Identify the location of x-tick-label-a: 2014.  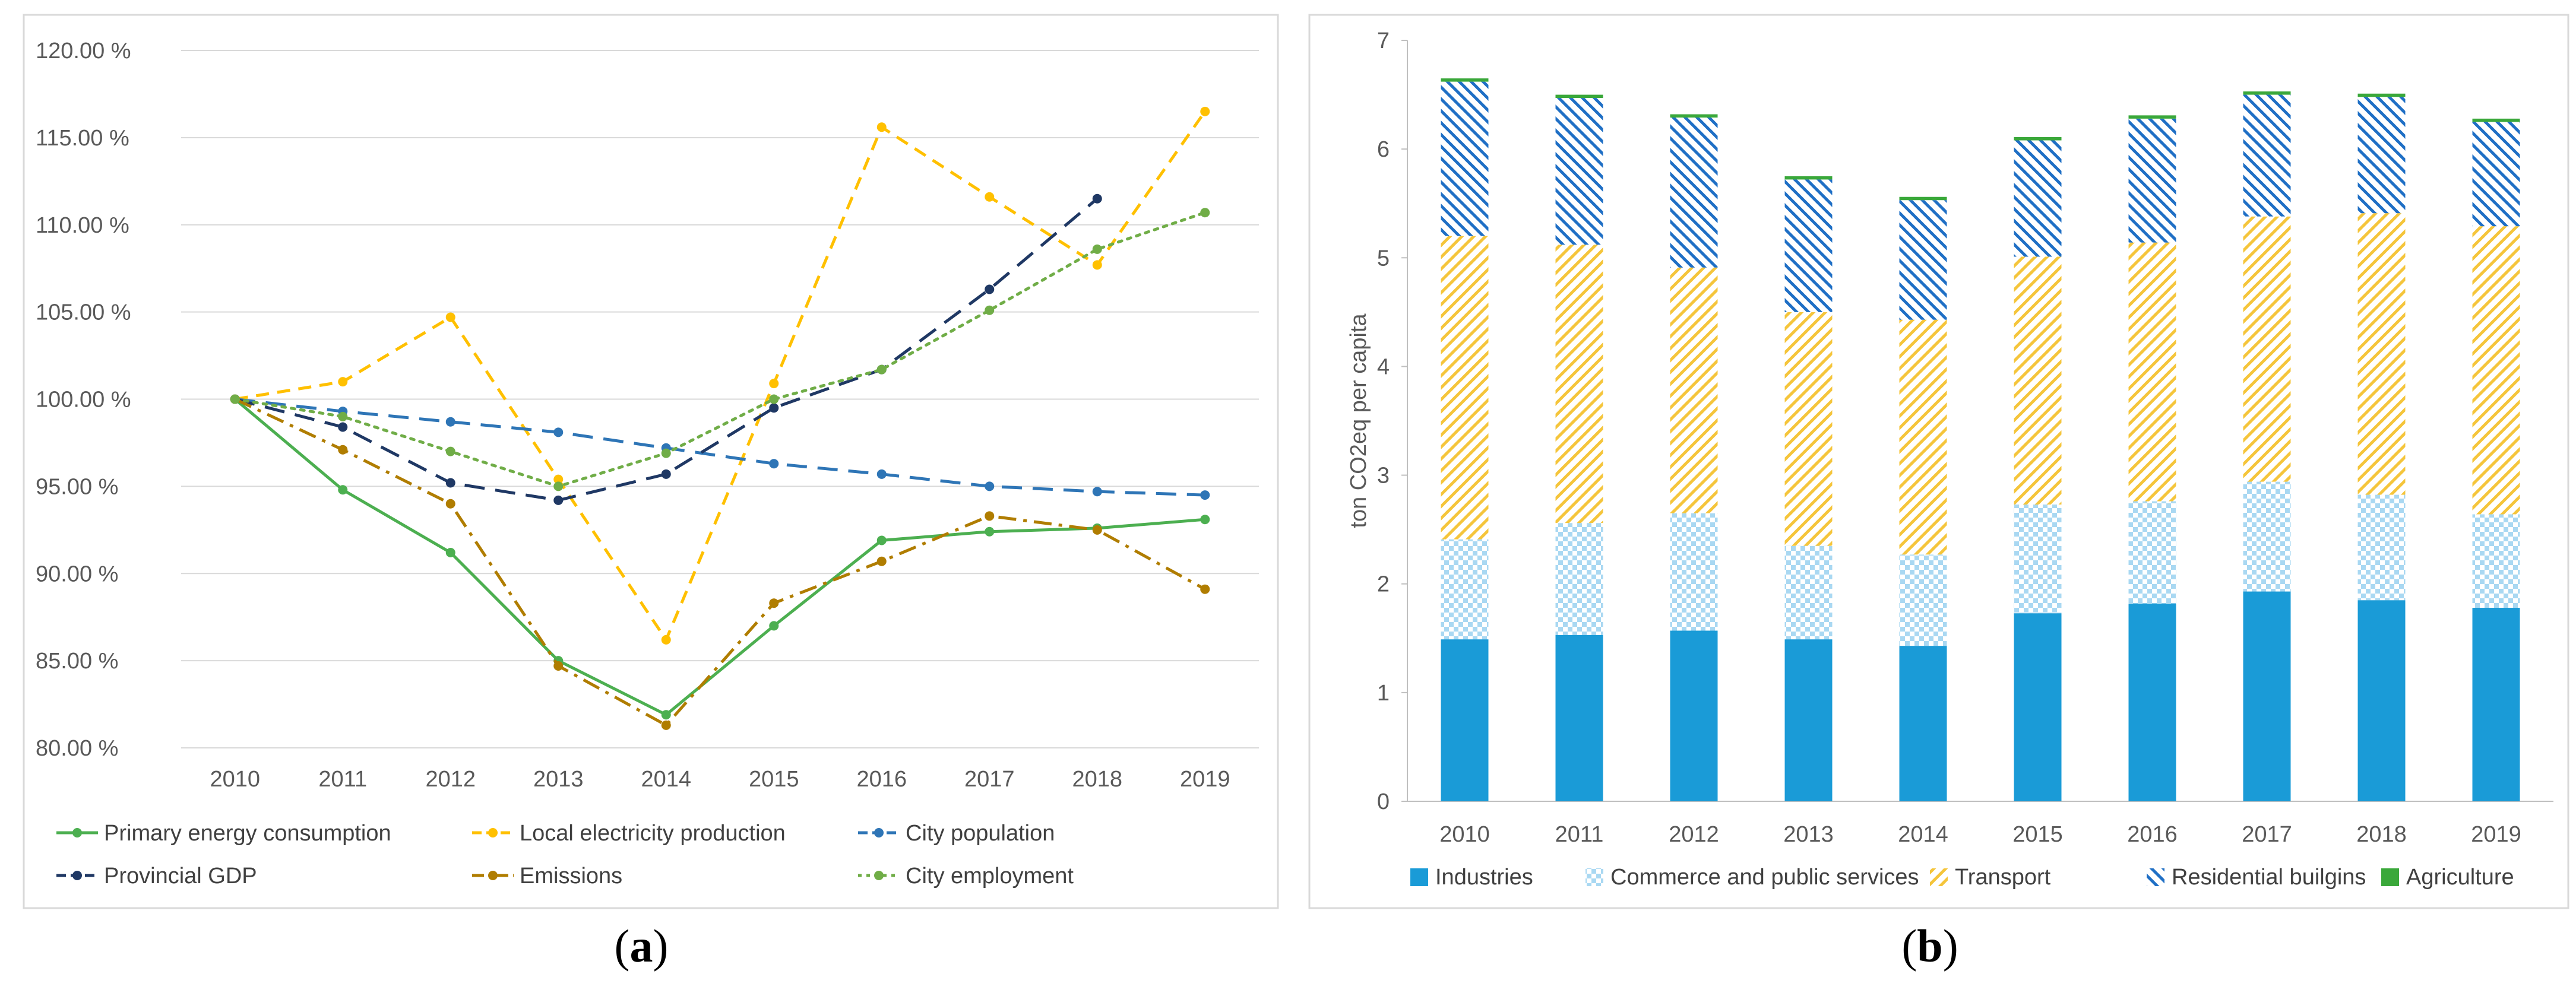
(666, 779).